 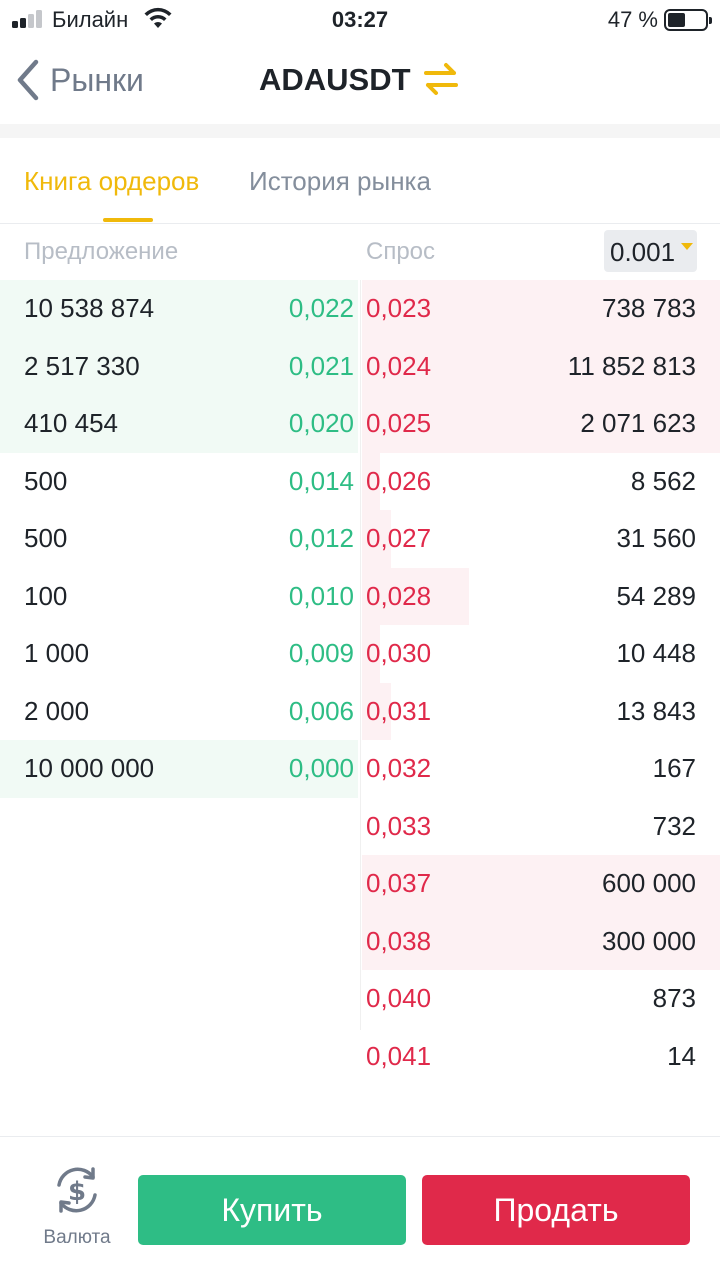 What do you see at coordinates (401, 251) in the screenshot?
I see `ask-column-header: Спрос` at bounding box center [401, 251].